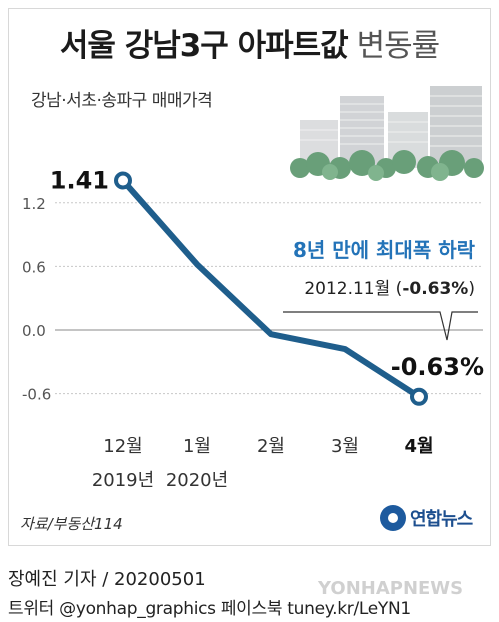 This screenshot has width=499, height=622. What do you see at coordinates (36, 395) in the screenshot?
I see `y-tick-label: -0.6` at bounding box center [36, 395].